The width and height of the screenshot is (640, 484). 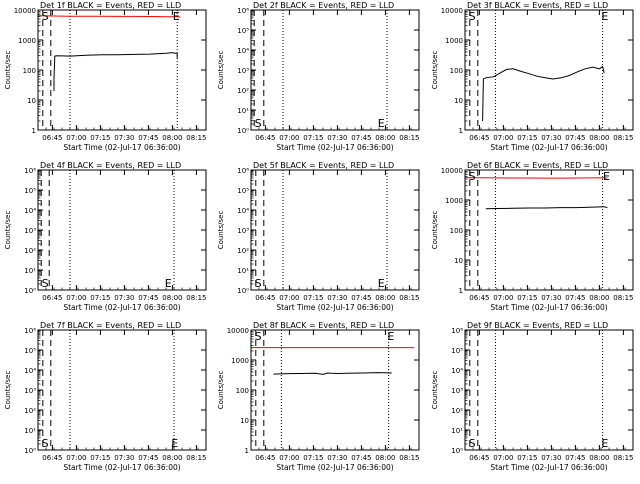 What do you see at coordinates (537, 5) in the screenshot?
I see `chart-title: Det 3f BLACK = Events, RED = LLD` at bounding box center [537, 5].